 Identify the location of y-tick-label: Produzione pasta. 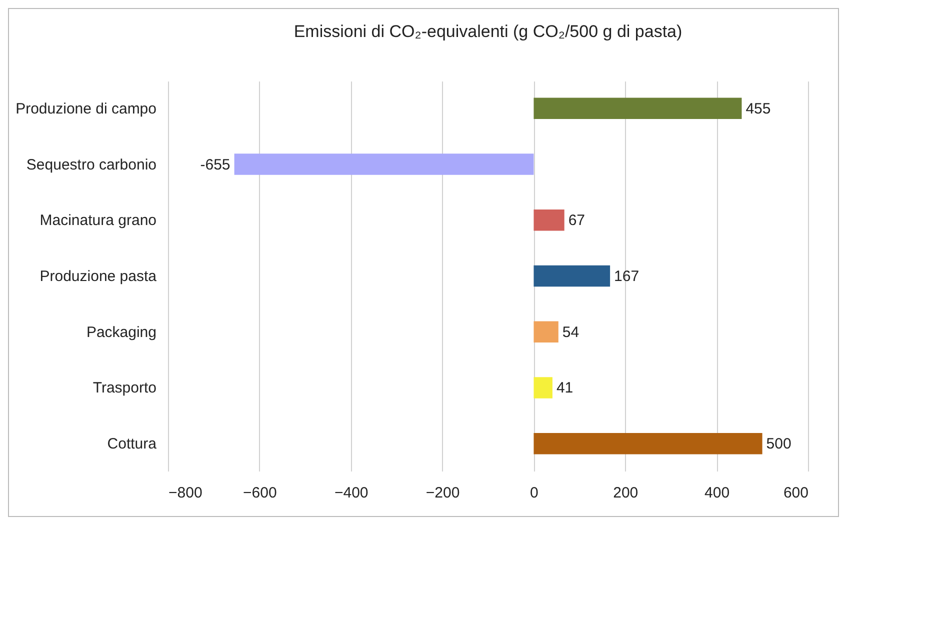
(99, 276).